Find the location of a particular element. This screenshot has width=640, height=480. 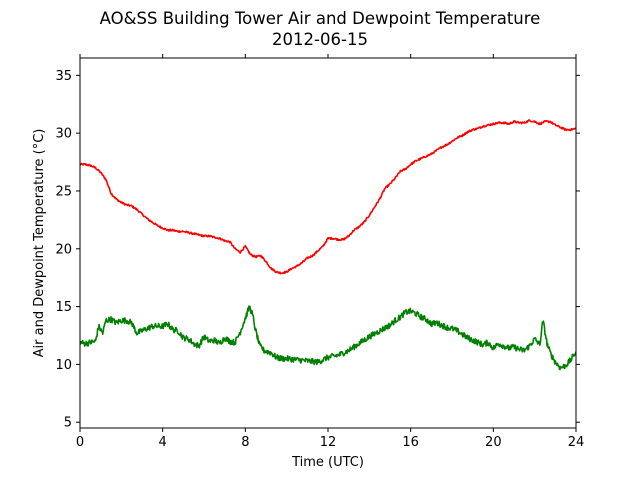

y-axis-label: Air and Dewpoint Temperature (°C) is located at coordinates (39, 243).